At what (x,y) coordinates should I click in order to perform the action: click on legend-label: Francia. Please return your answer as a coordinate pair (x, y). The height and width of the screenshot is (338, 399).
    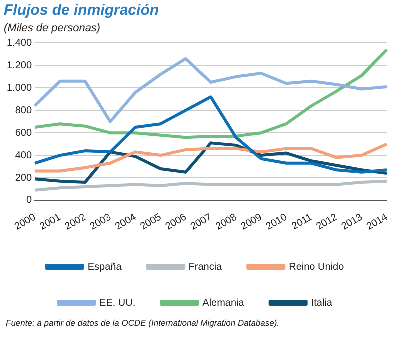
    Looking at the image, I should click on (205, 267).